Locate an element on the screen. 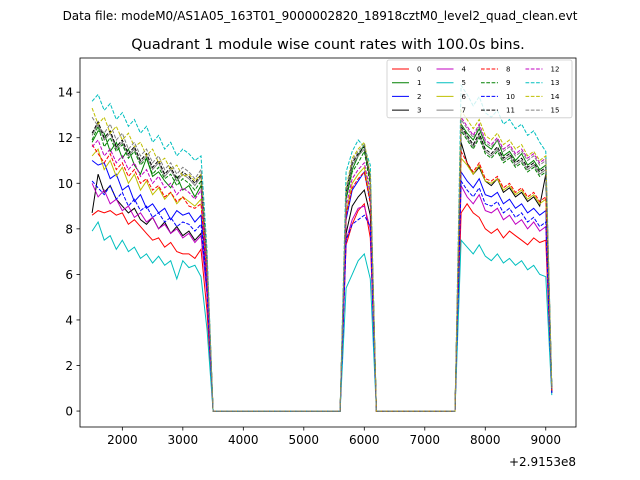 This screenshot has width=640, height=480. legend-label-12: 12 is located at coordinates (555, 70).